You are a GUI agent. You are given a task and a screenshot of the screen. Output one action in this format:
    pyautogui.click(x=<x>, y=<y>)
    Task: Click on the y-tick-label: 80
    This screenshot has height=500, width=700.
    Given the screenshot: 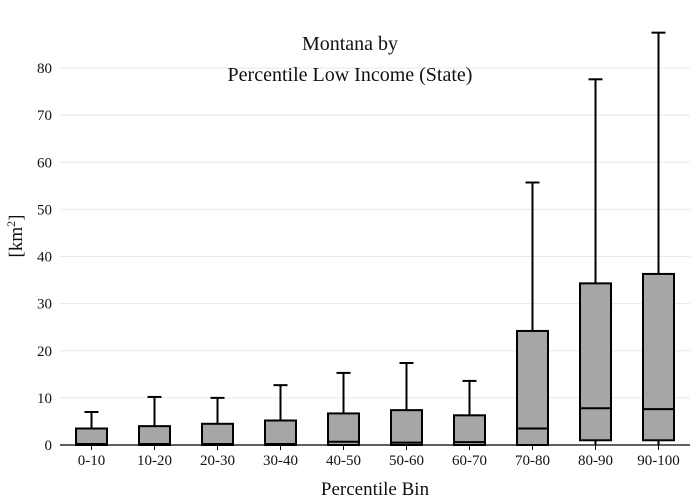 What is the action you would take?
    pyautogui.click(x=44, y=69)
    